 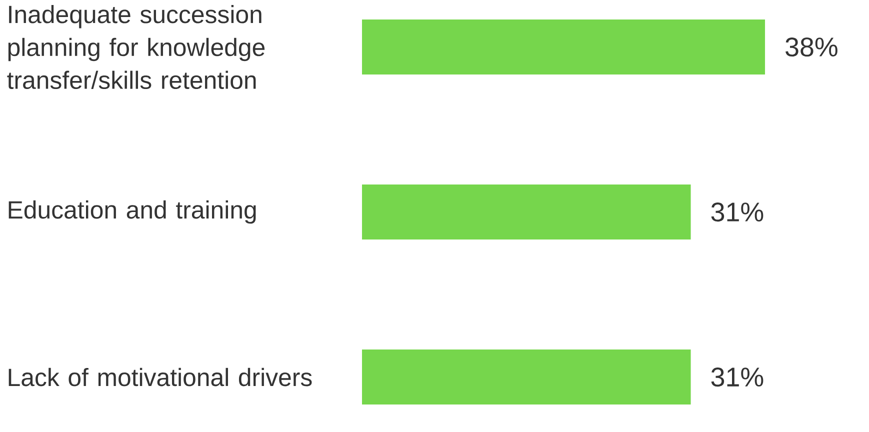 What do you see at coordinates (136, 47) in the screenshot?
I see `y-tick-label: Inadequate succession planning for knowledge transfer/skills retention` at bounding box center [136, 47].